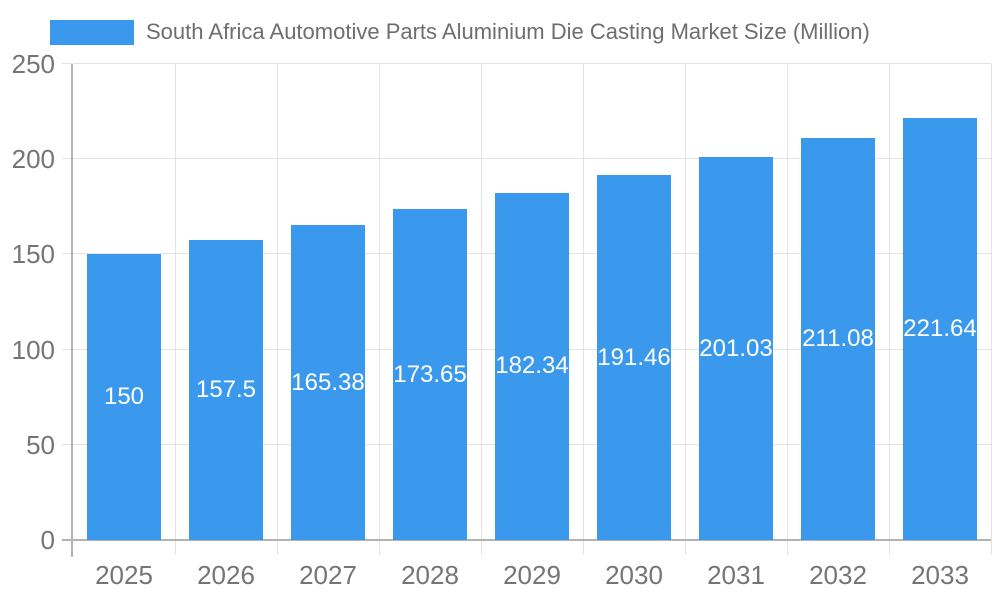 This screenshot has width=1000, height=600. I want to click on bar-value-label: 157.5, so click(226, 390).